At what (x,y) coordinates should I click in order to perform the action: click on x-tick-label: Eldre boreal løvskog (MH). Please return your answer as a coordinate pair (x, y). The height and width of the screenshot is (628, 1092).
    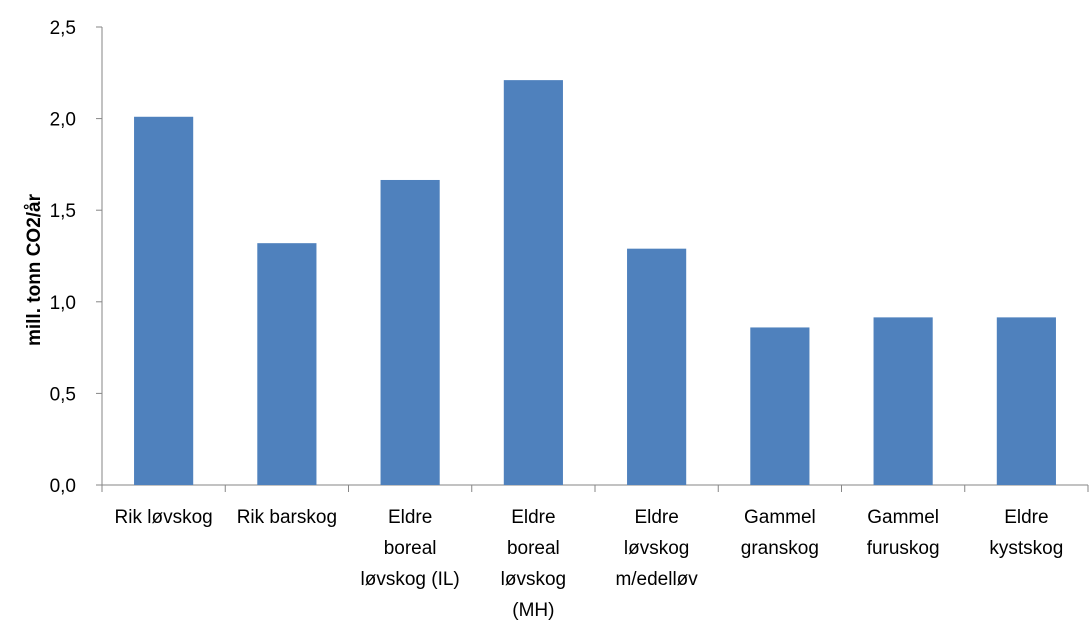
    Looking at the image, I should click on (533, 564).